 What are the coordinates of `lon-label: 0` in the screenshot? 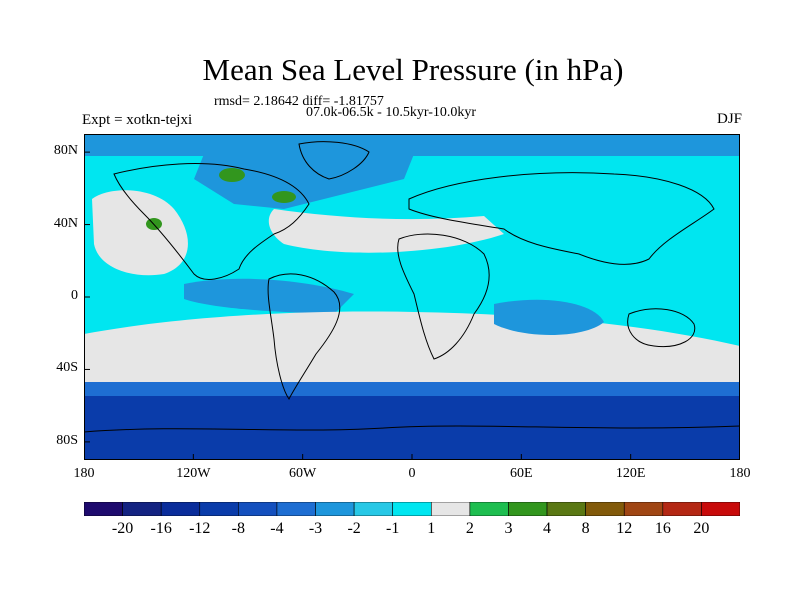 It's located at (412, 473).